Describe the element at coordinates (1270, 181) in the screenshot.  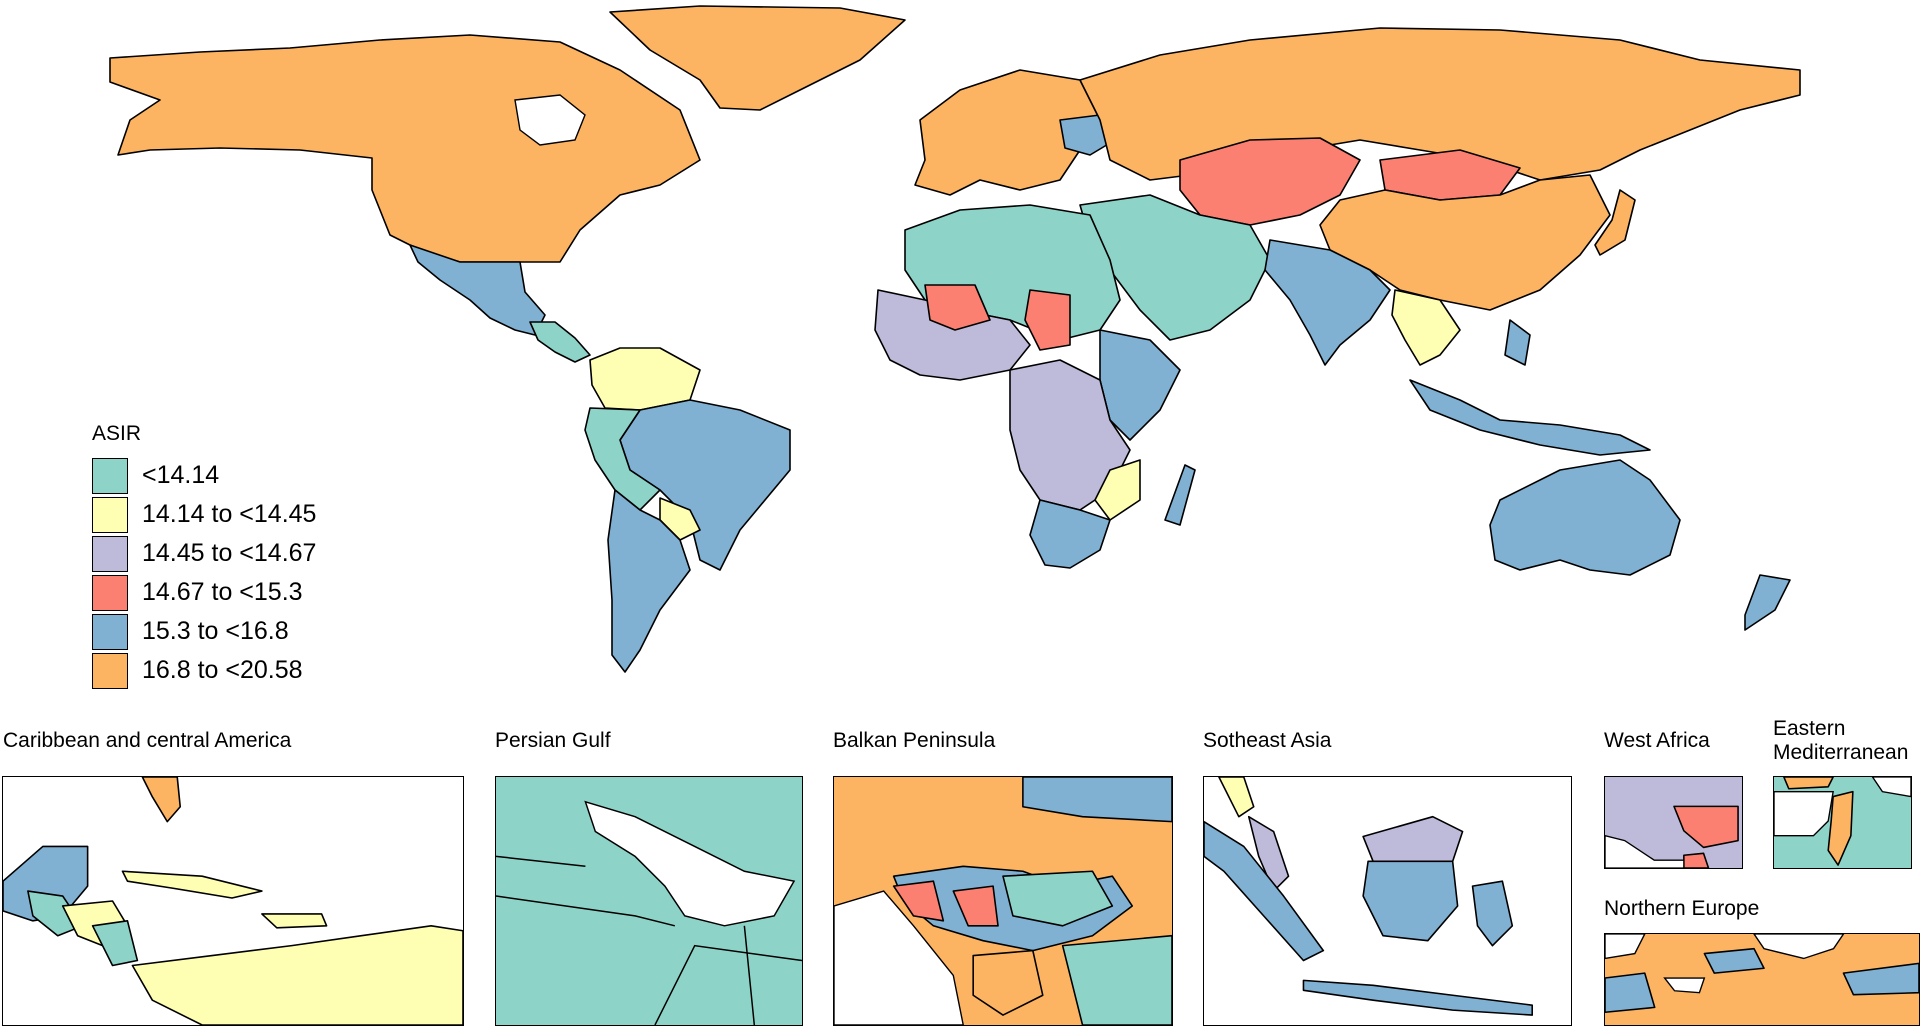
I see `region-central-asia` at that location.